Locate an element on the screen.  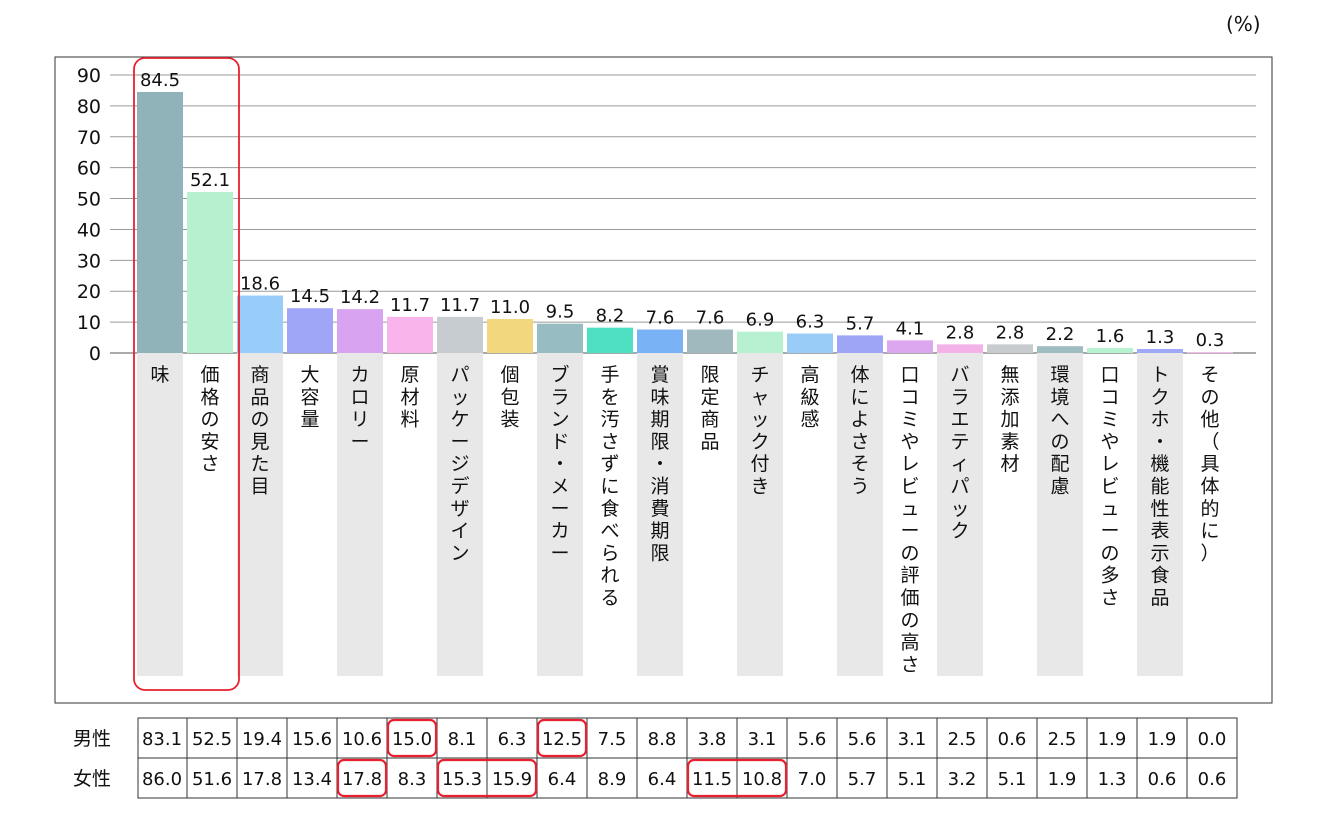
category-label: 味 is located at coordinates (159, 375).